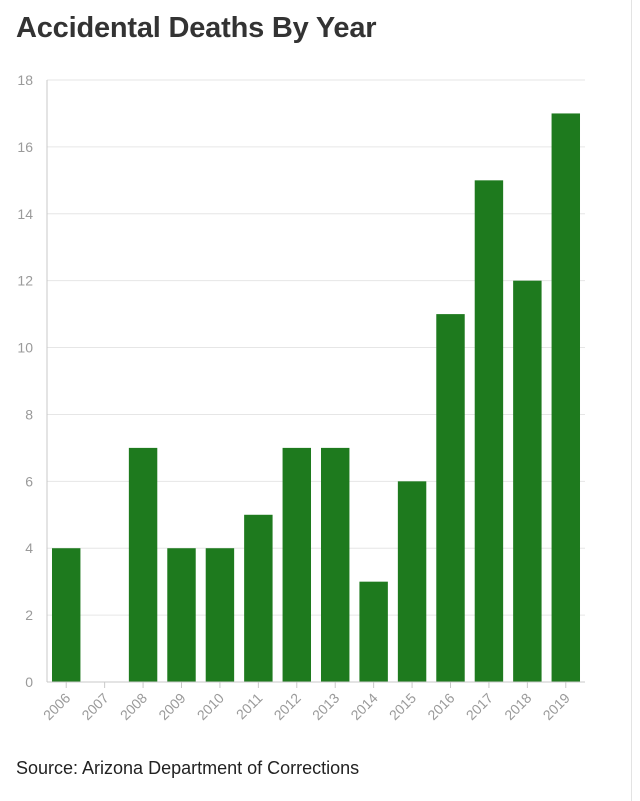 The image size is (640, 801). I want to click on y-tick-label: 12, so click(25, 281).